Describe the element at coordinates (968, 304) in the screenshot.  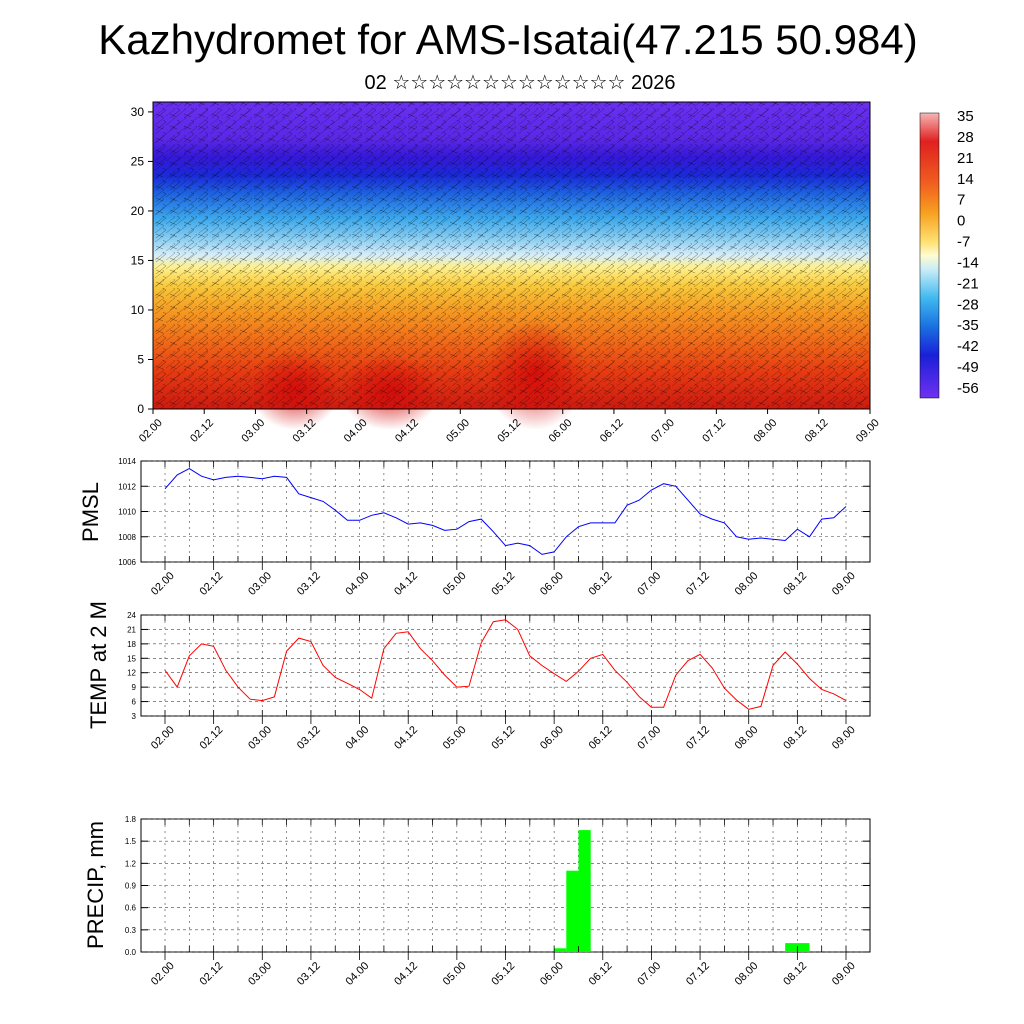
I see `colorbar-label: -28` at that location.